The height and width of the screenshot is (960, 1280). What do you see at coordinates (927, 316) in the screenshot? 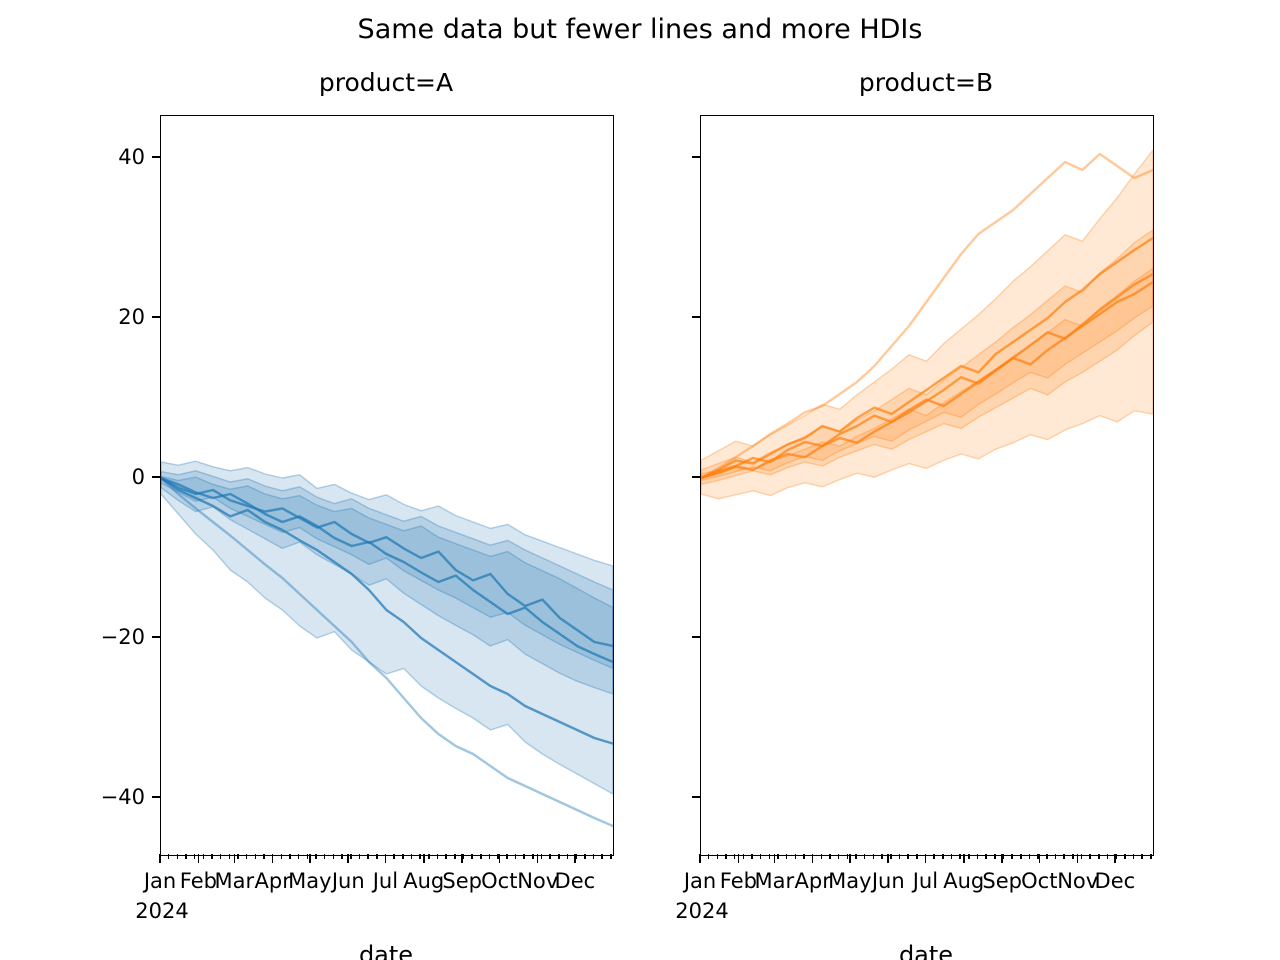
I see `light-sample-line` at bounding box center [927, 316].